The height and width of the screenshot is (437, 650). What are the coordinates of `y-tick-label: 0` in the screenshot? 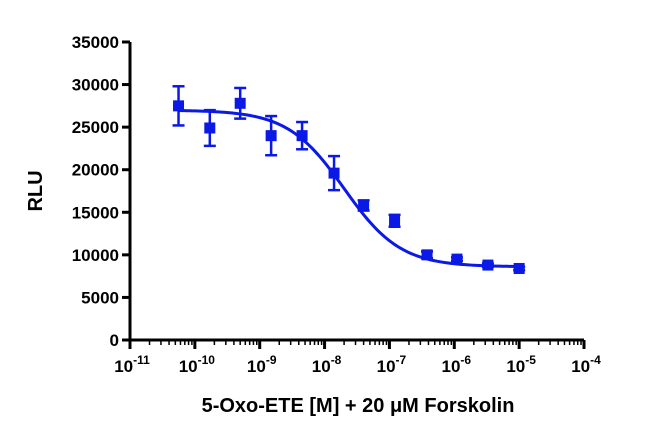 It's located at (114, 340).